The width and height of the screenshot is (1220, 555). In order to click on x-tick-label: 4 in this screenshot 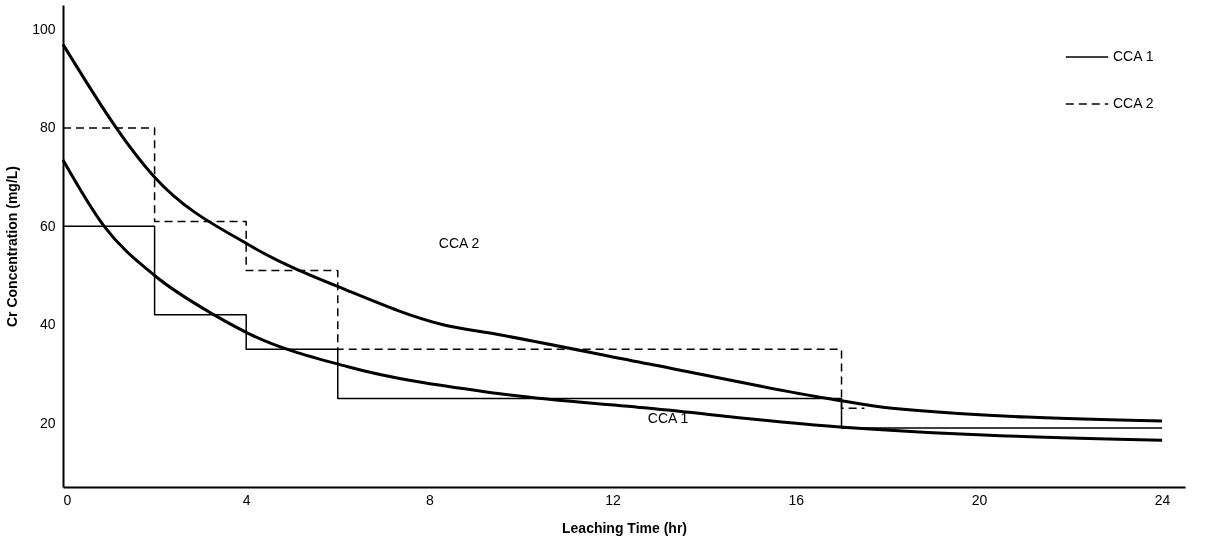, I will do `click(246, 499)`.